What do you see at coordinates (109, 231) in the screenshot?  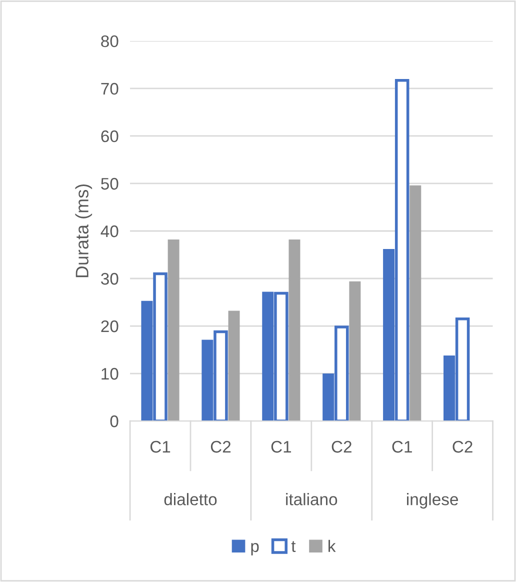 I see `y-tick-label: 40` at bounding box center [109, 231].